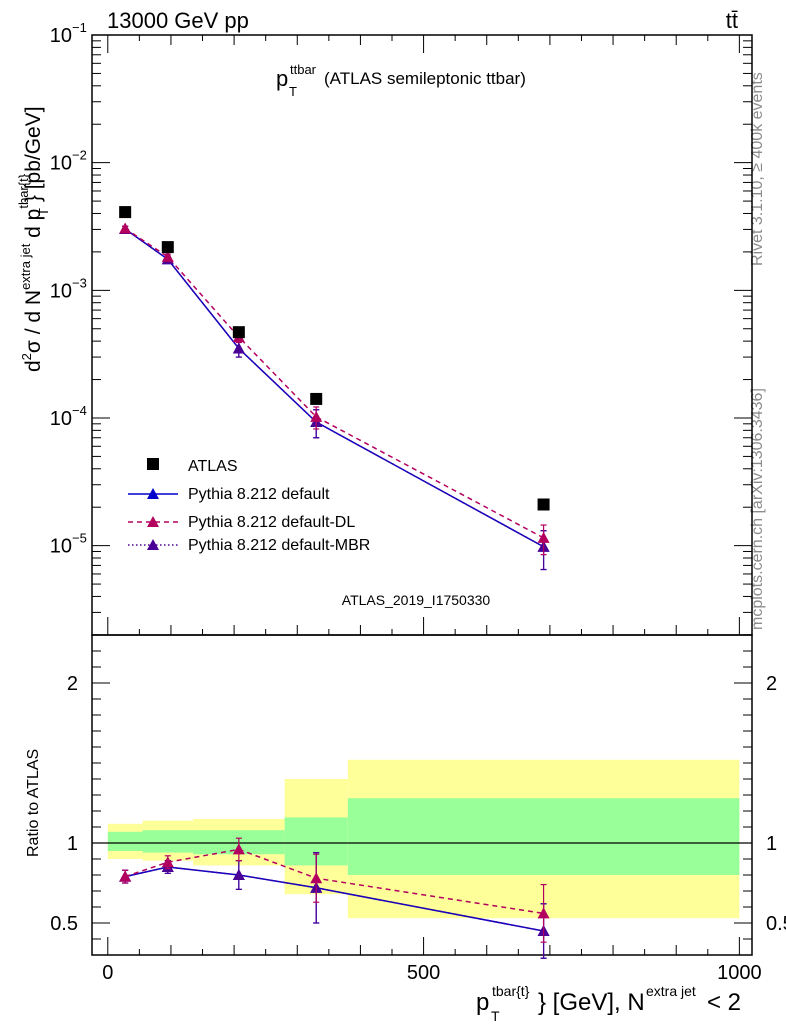  I want to click on x-axis-label: p tbar{t} T } [GeV], N extra jet < 2, so click(608, 1003).